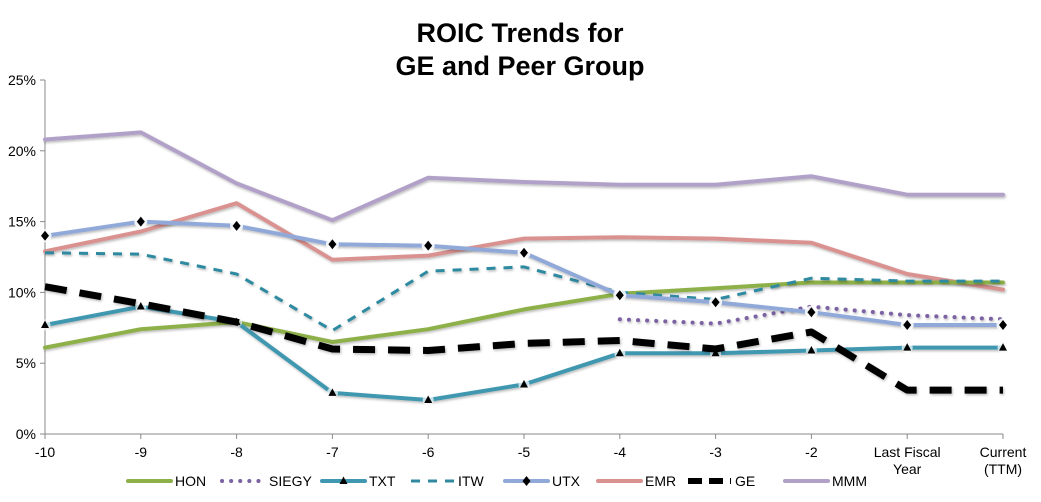 This screenshot has height=502, width=1041. Describe the element at coordinates (428, 452) in the screenshot. I see `x-tick-label: -6` at that location.